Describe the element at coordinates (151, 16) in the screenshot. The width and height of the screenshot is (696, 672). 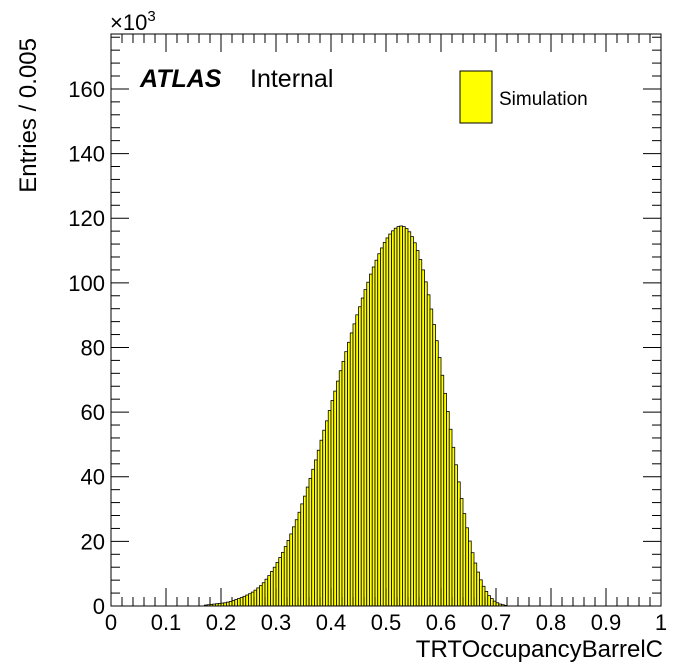
I see `y-multiplier-exponent: 3` at that location.